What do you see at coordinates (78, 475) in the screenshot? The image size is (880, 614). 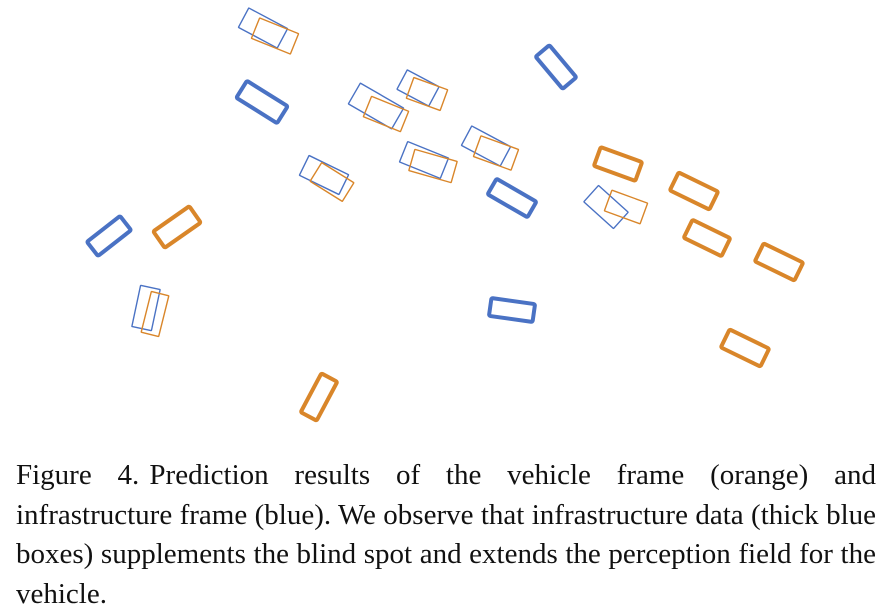 I see `figure-label: Figure 4.` at bounding box center [78, 475].